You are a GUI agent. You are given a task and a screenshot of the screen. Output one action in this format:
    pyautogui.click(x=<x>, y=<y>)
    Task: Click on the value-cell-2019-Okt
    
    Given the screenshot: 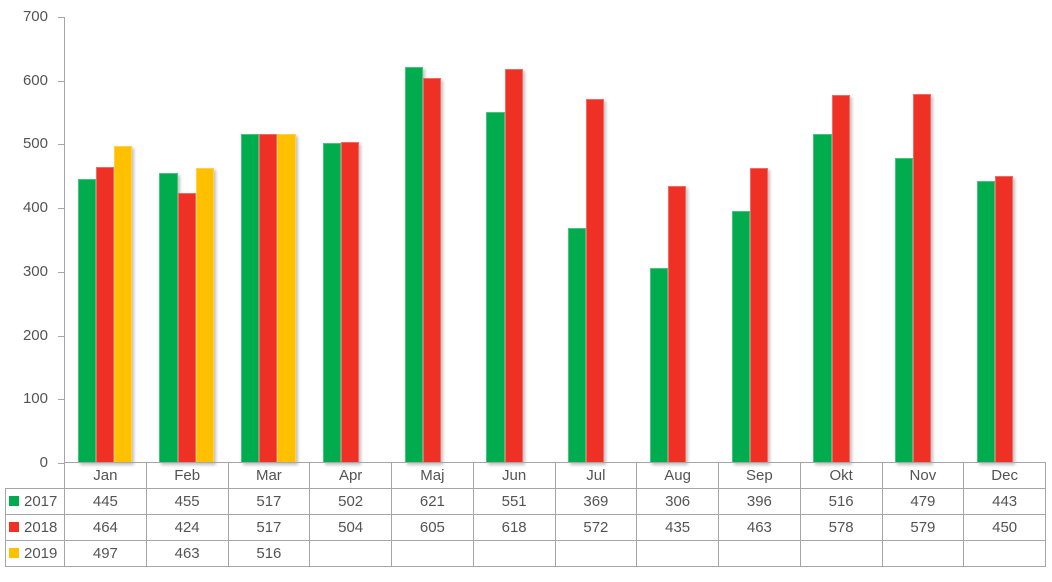 What is the action you would take?
    pyautogui.click(x=841, y=553)
    